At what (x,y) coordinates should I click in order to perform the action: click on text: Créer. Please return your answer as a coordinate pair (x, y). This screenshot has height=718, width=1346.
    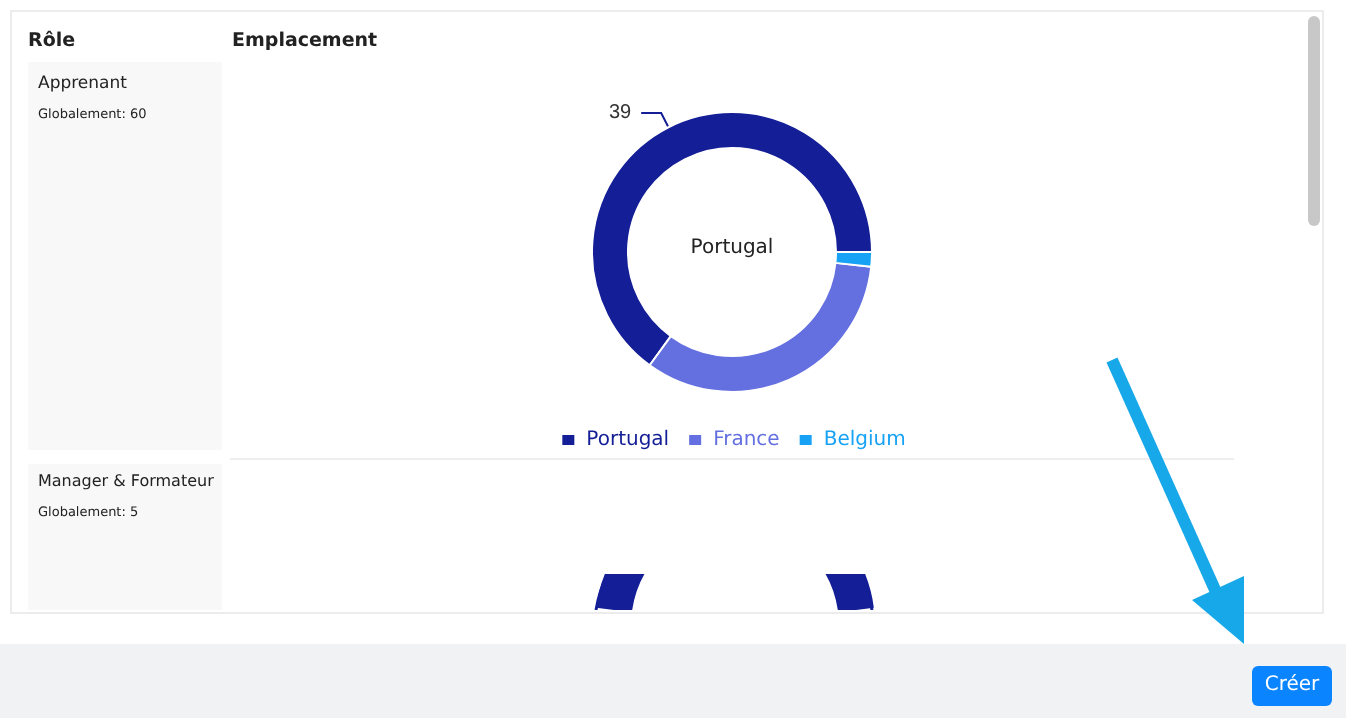
    Looking at the image, I should click on (1292, 686).